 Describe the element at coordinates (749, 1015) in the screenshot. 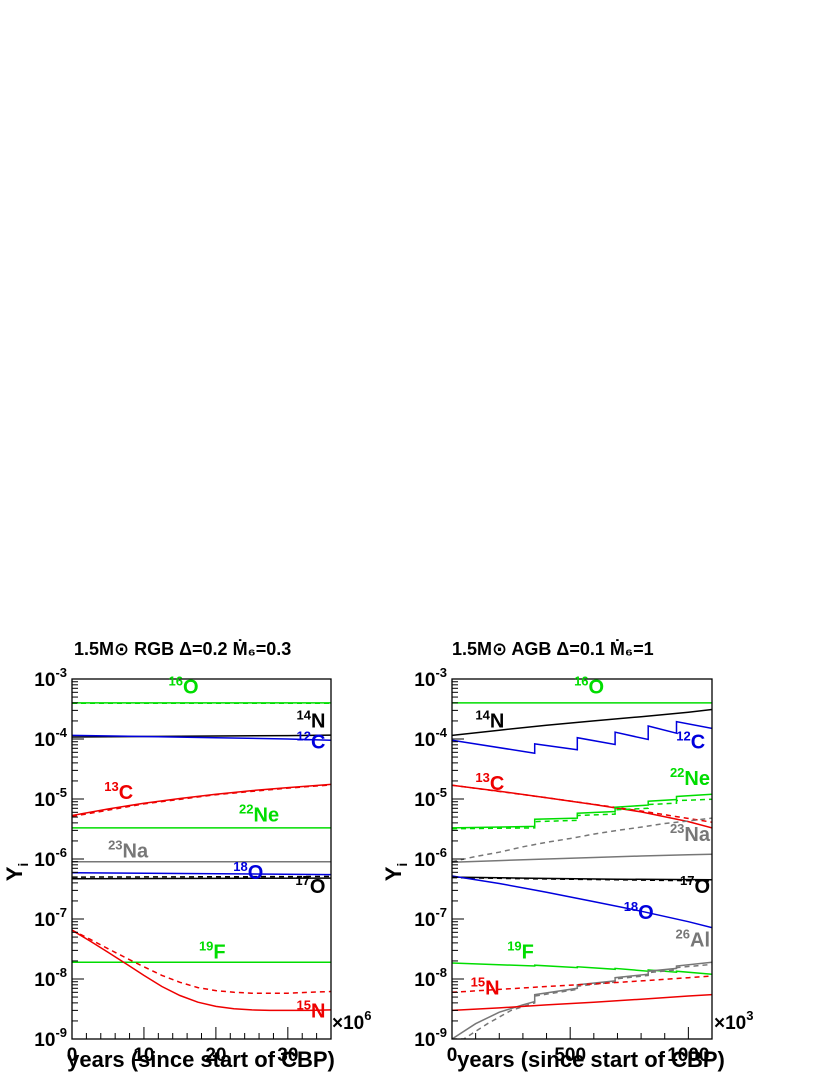

I see `x-multiplier-exp: 3` at that location.